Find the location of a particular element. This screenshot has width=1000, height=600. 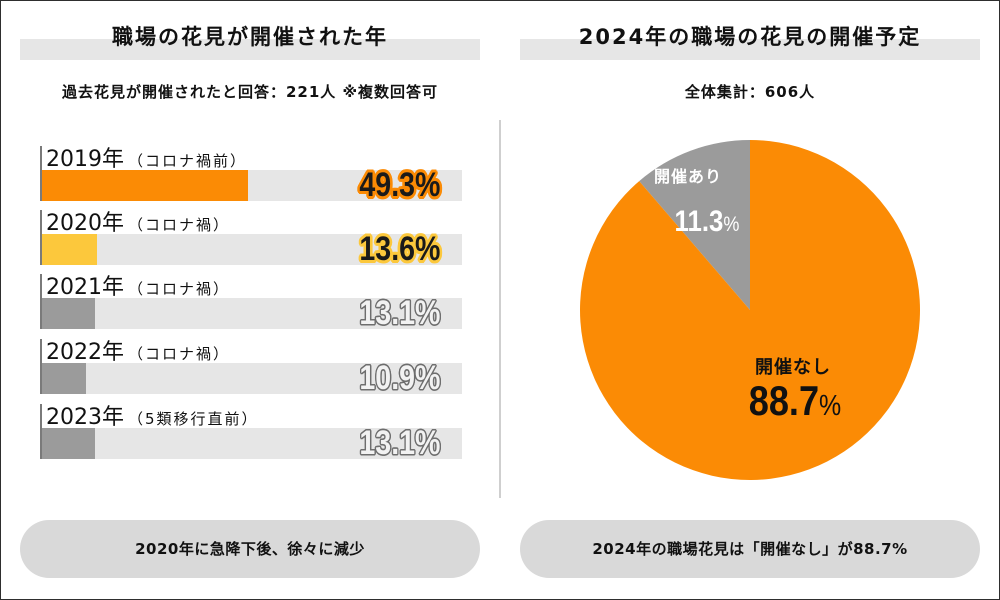

value-label: 49.3% is located at coordinates (399, 185).